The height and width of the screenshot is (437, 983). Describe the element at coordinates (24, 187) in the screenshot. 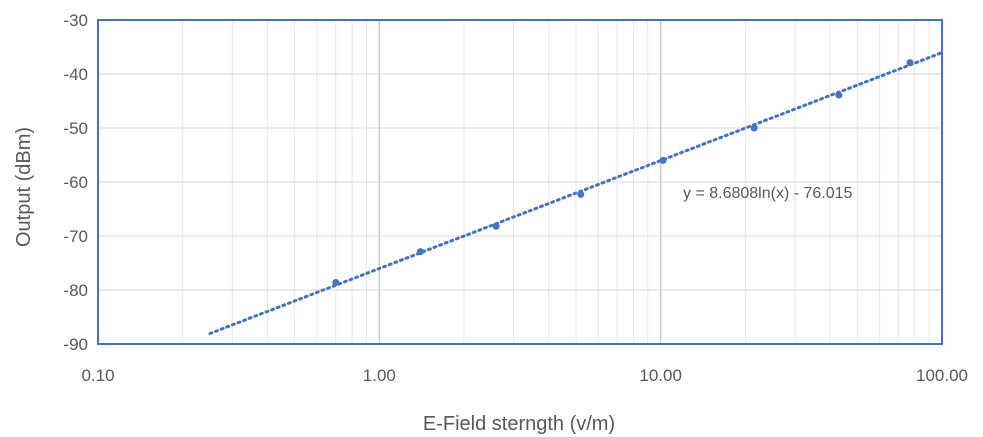

I see `y-axis-title: Output (dBm)` at that location.